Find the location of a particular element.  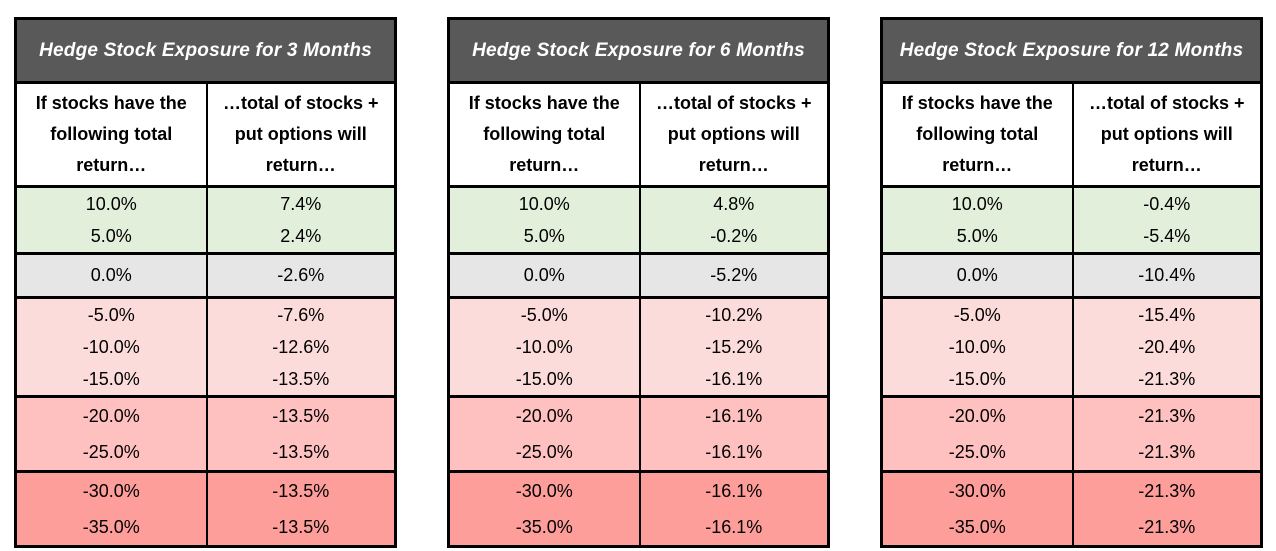

table-row: 0.0% -5.2% is located at coordinates (638, 275).